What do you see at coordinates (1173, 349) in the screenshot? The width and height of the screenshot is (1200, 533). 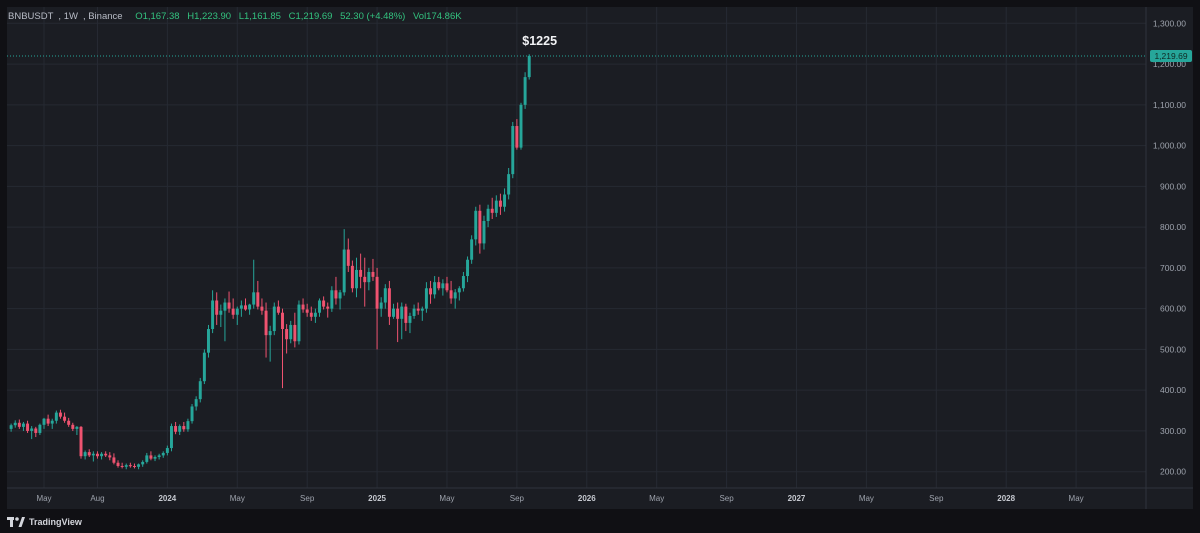 I see `price-tick-label: 500.00` at bounding box center [1173, 349].